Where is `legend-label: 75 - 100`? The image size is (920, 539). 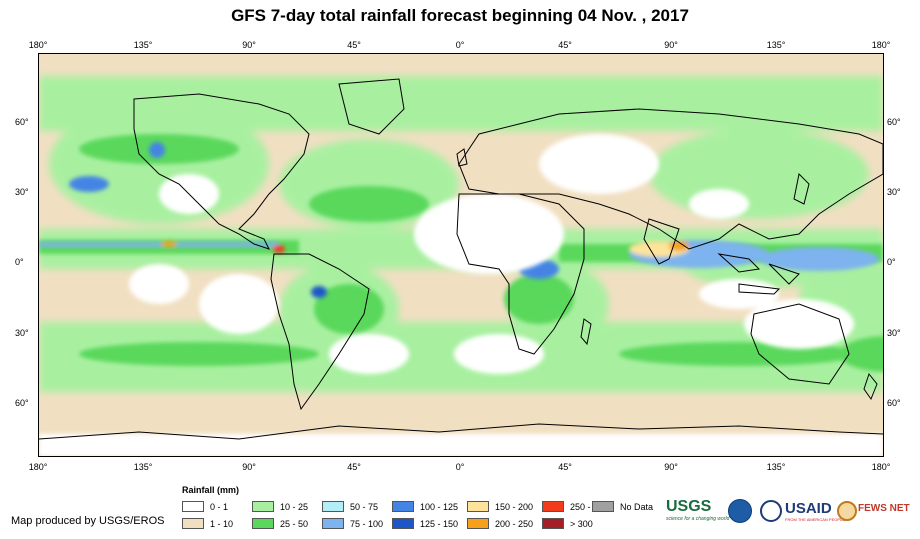
legend-label: 75 - 100 is located at coordinates (367, 523).